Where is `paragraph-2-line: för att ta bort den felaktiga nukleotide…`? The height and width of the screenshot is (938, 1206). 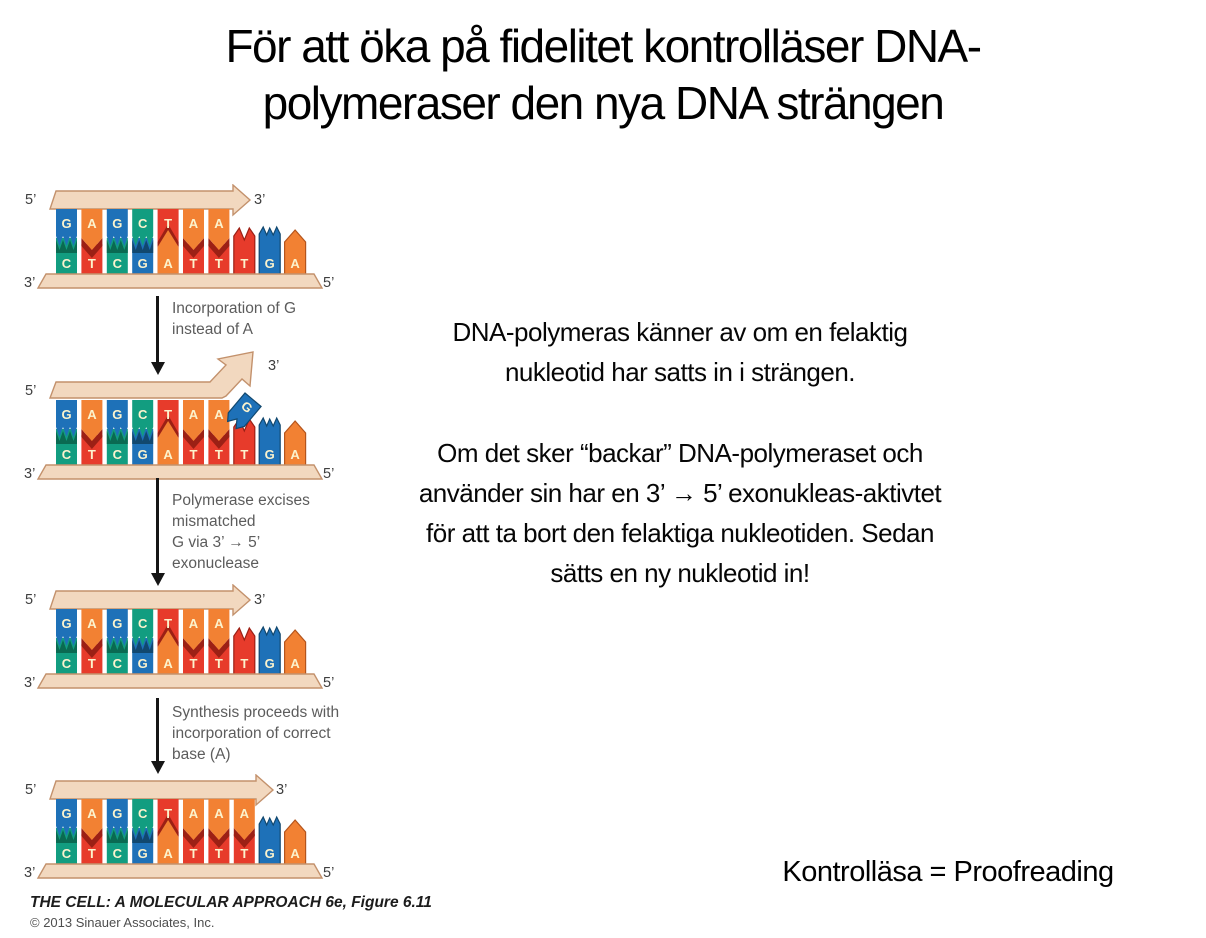
paragraph-2-line: för att ta bort den felaktiga nukleotide… is located at coordinates (680, 533).